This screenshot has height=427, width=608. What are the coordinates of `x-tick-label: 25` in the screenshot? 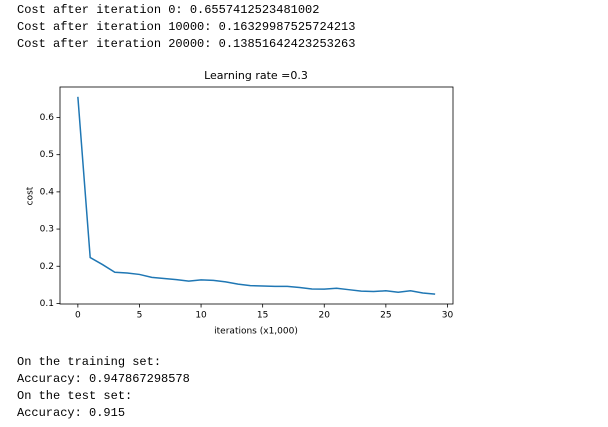 It's located at (385, 316).